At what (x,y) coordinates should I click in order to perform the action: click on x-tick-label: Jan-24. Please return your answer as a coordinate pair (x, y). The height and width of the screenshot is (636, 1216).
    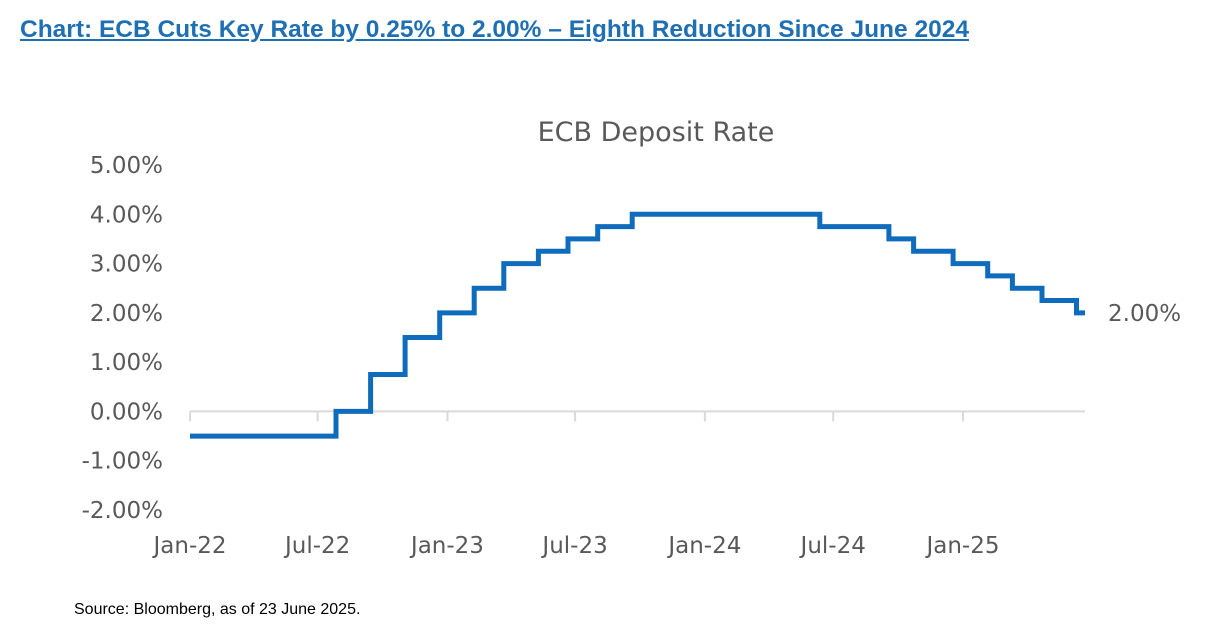
    Looking at the image, I should click on (703, 546).